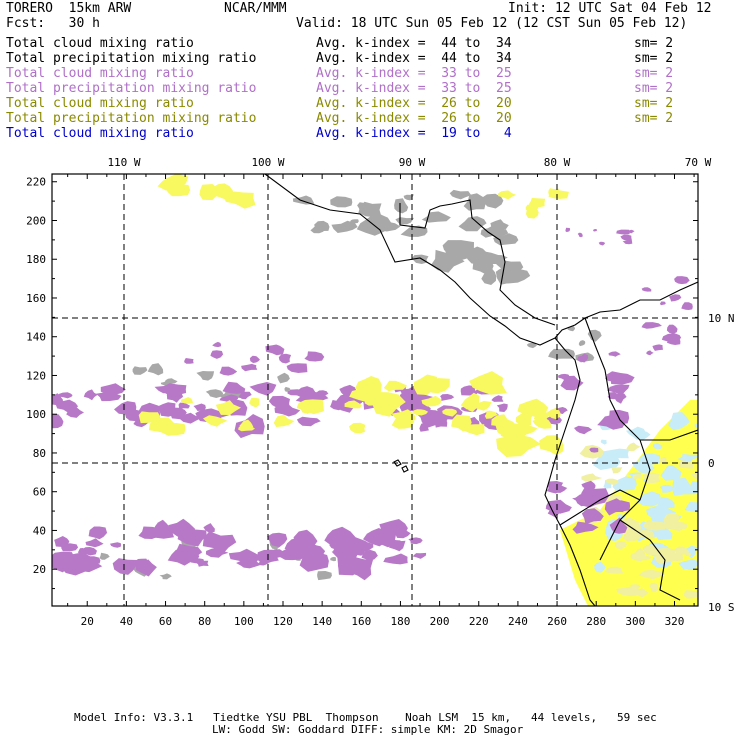  Describe the element at coordinates (53, 23) in the screenshot. I see `forecast-hour: Fcst: 30 h` at that location.